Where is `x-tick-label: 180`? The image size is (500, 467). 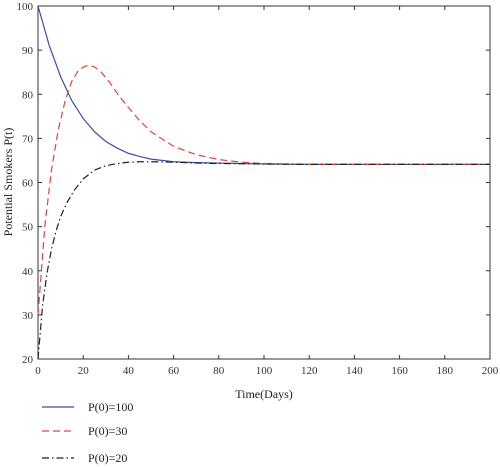
x-tick-label: 180 is located at coordinates (445, 371).